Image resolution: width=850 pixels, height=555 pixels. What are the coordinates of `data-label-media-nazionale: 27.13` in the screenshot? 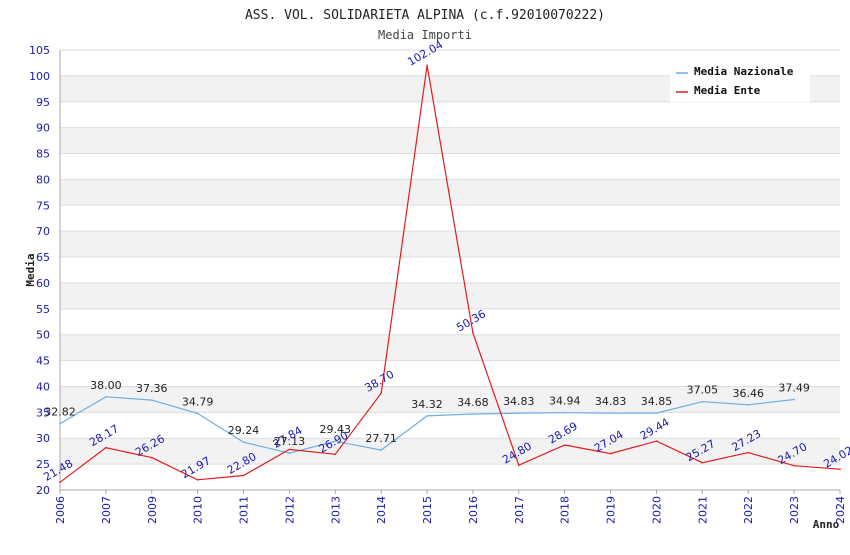 It's located at (290, 441).